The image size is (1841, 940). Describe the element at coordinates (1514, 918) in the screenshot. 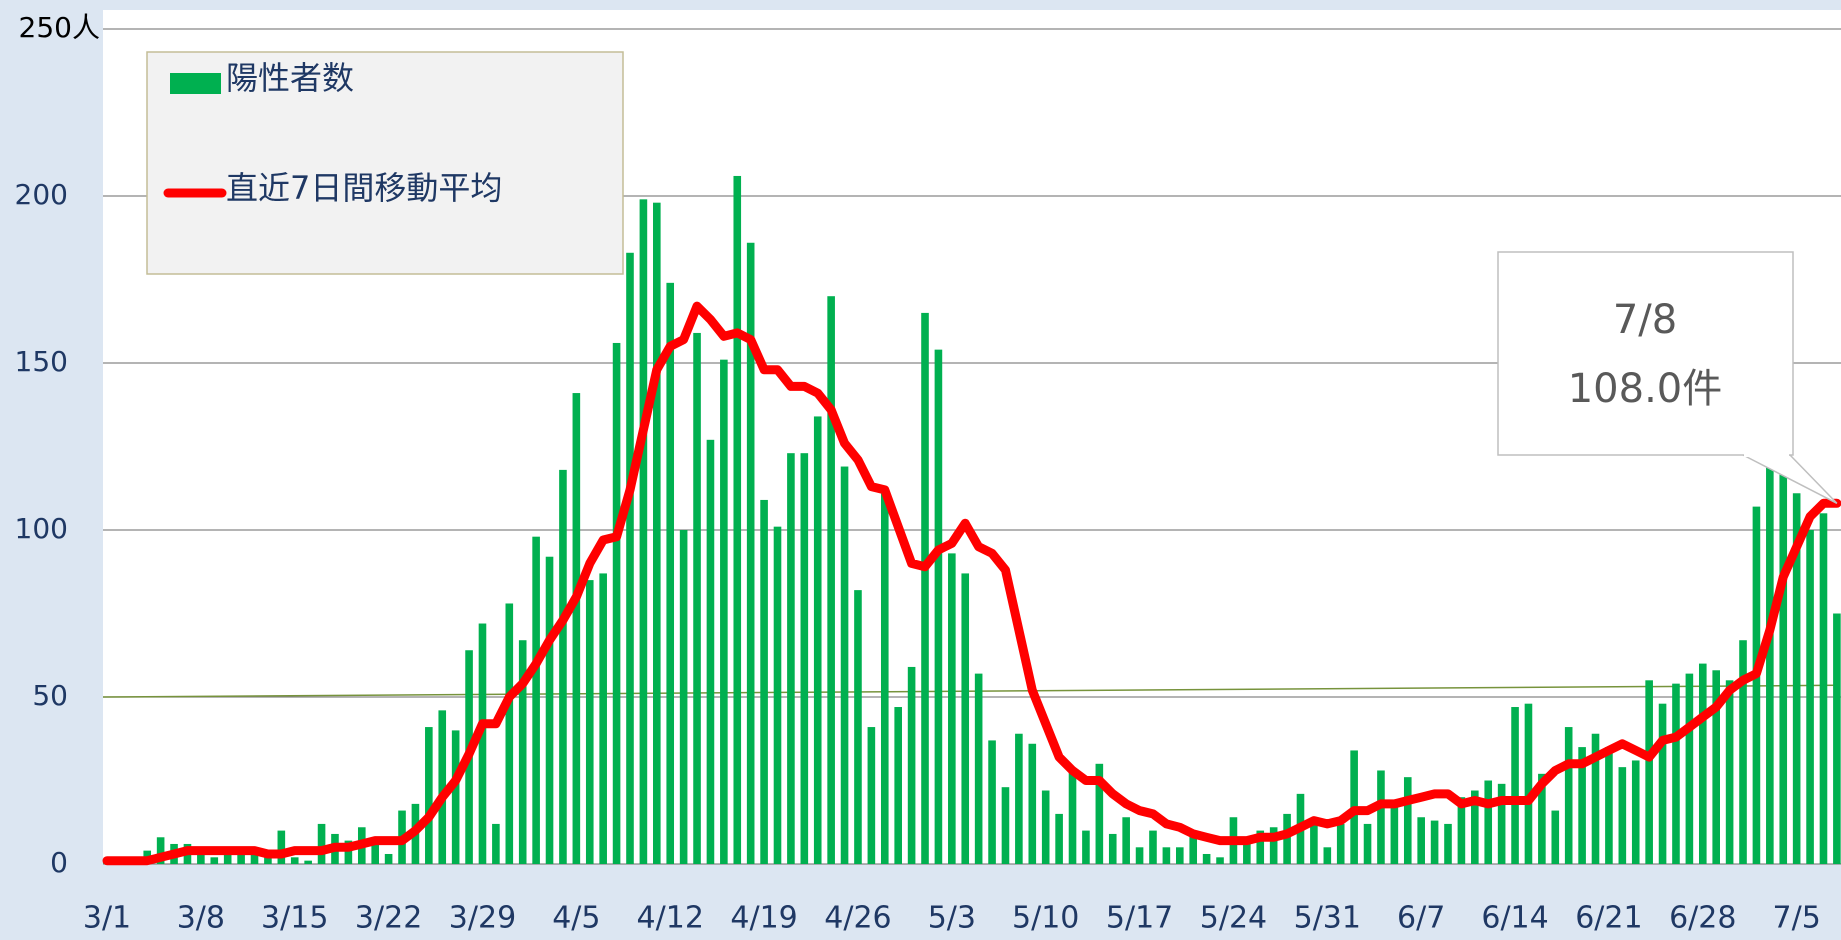

I see `x-tick-label: 6/14` at that location.